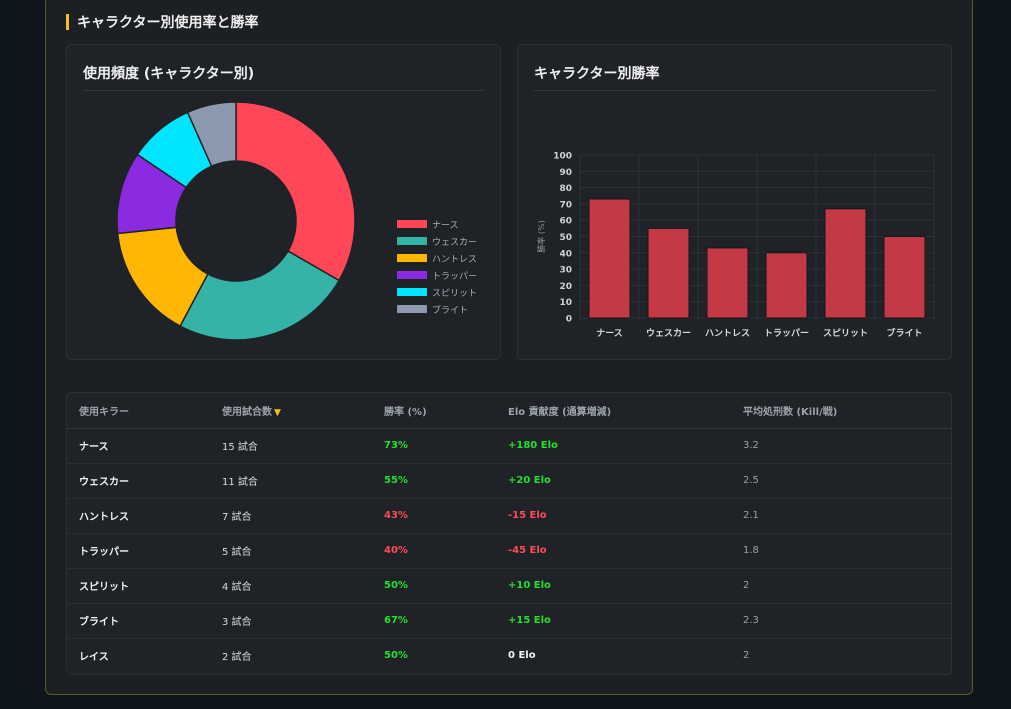 Image resolution: width=1011 pixels, height=709 pixels. Describe the element at coordinates (668, 333) in the screenshot. I see `x-tick-label: ウェスカー` at that location.